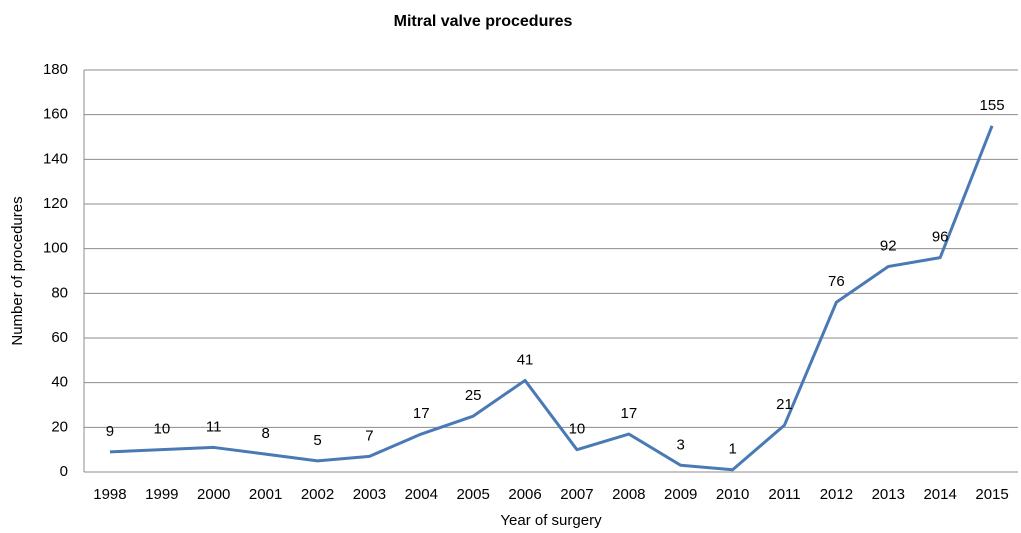 The image size is (1021, 533). What do you see at coordinates (55, 69) in the screenshot?
I see `y-tick-label: 180` at bounding box center [55, 69].